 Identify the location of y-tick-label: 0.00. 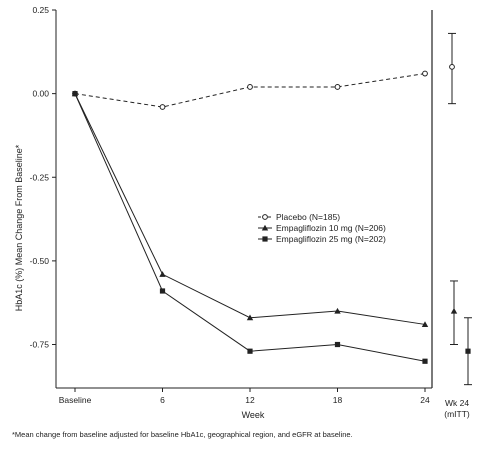
(40, 94).